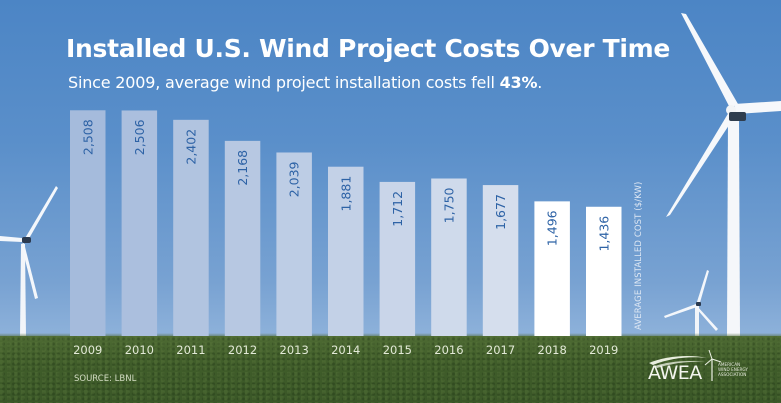 The image size is (781, 403). Describe the element at coordinates (139, 350) in the screenshot. I see `x-tick-label-2010: 2010` at that location.